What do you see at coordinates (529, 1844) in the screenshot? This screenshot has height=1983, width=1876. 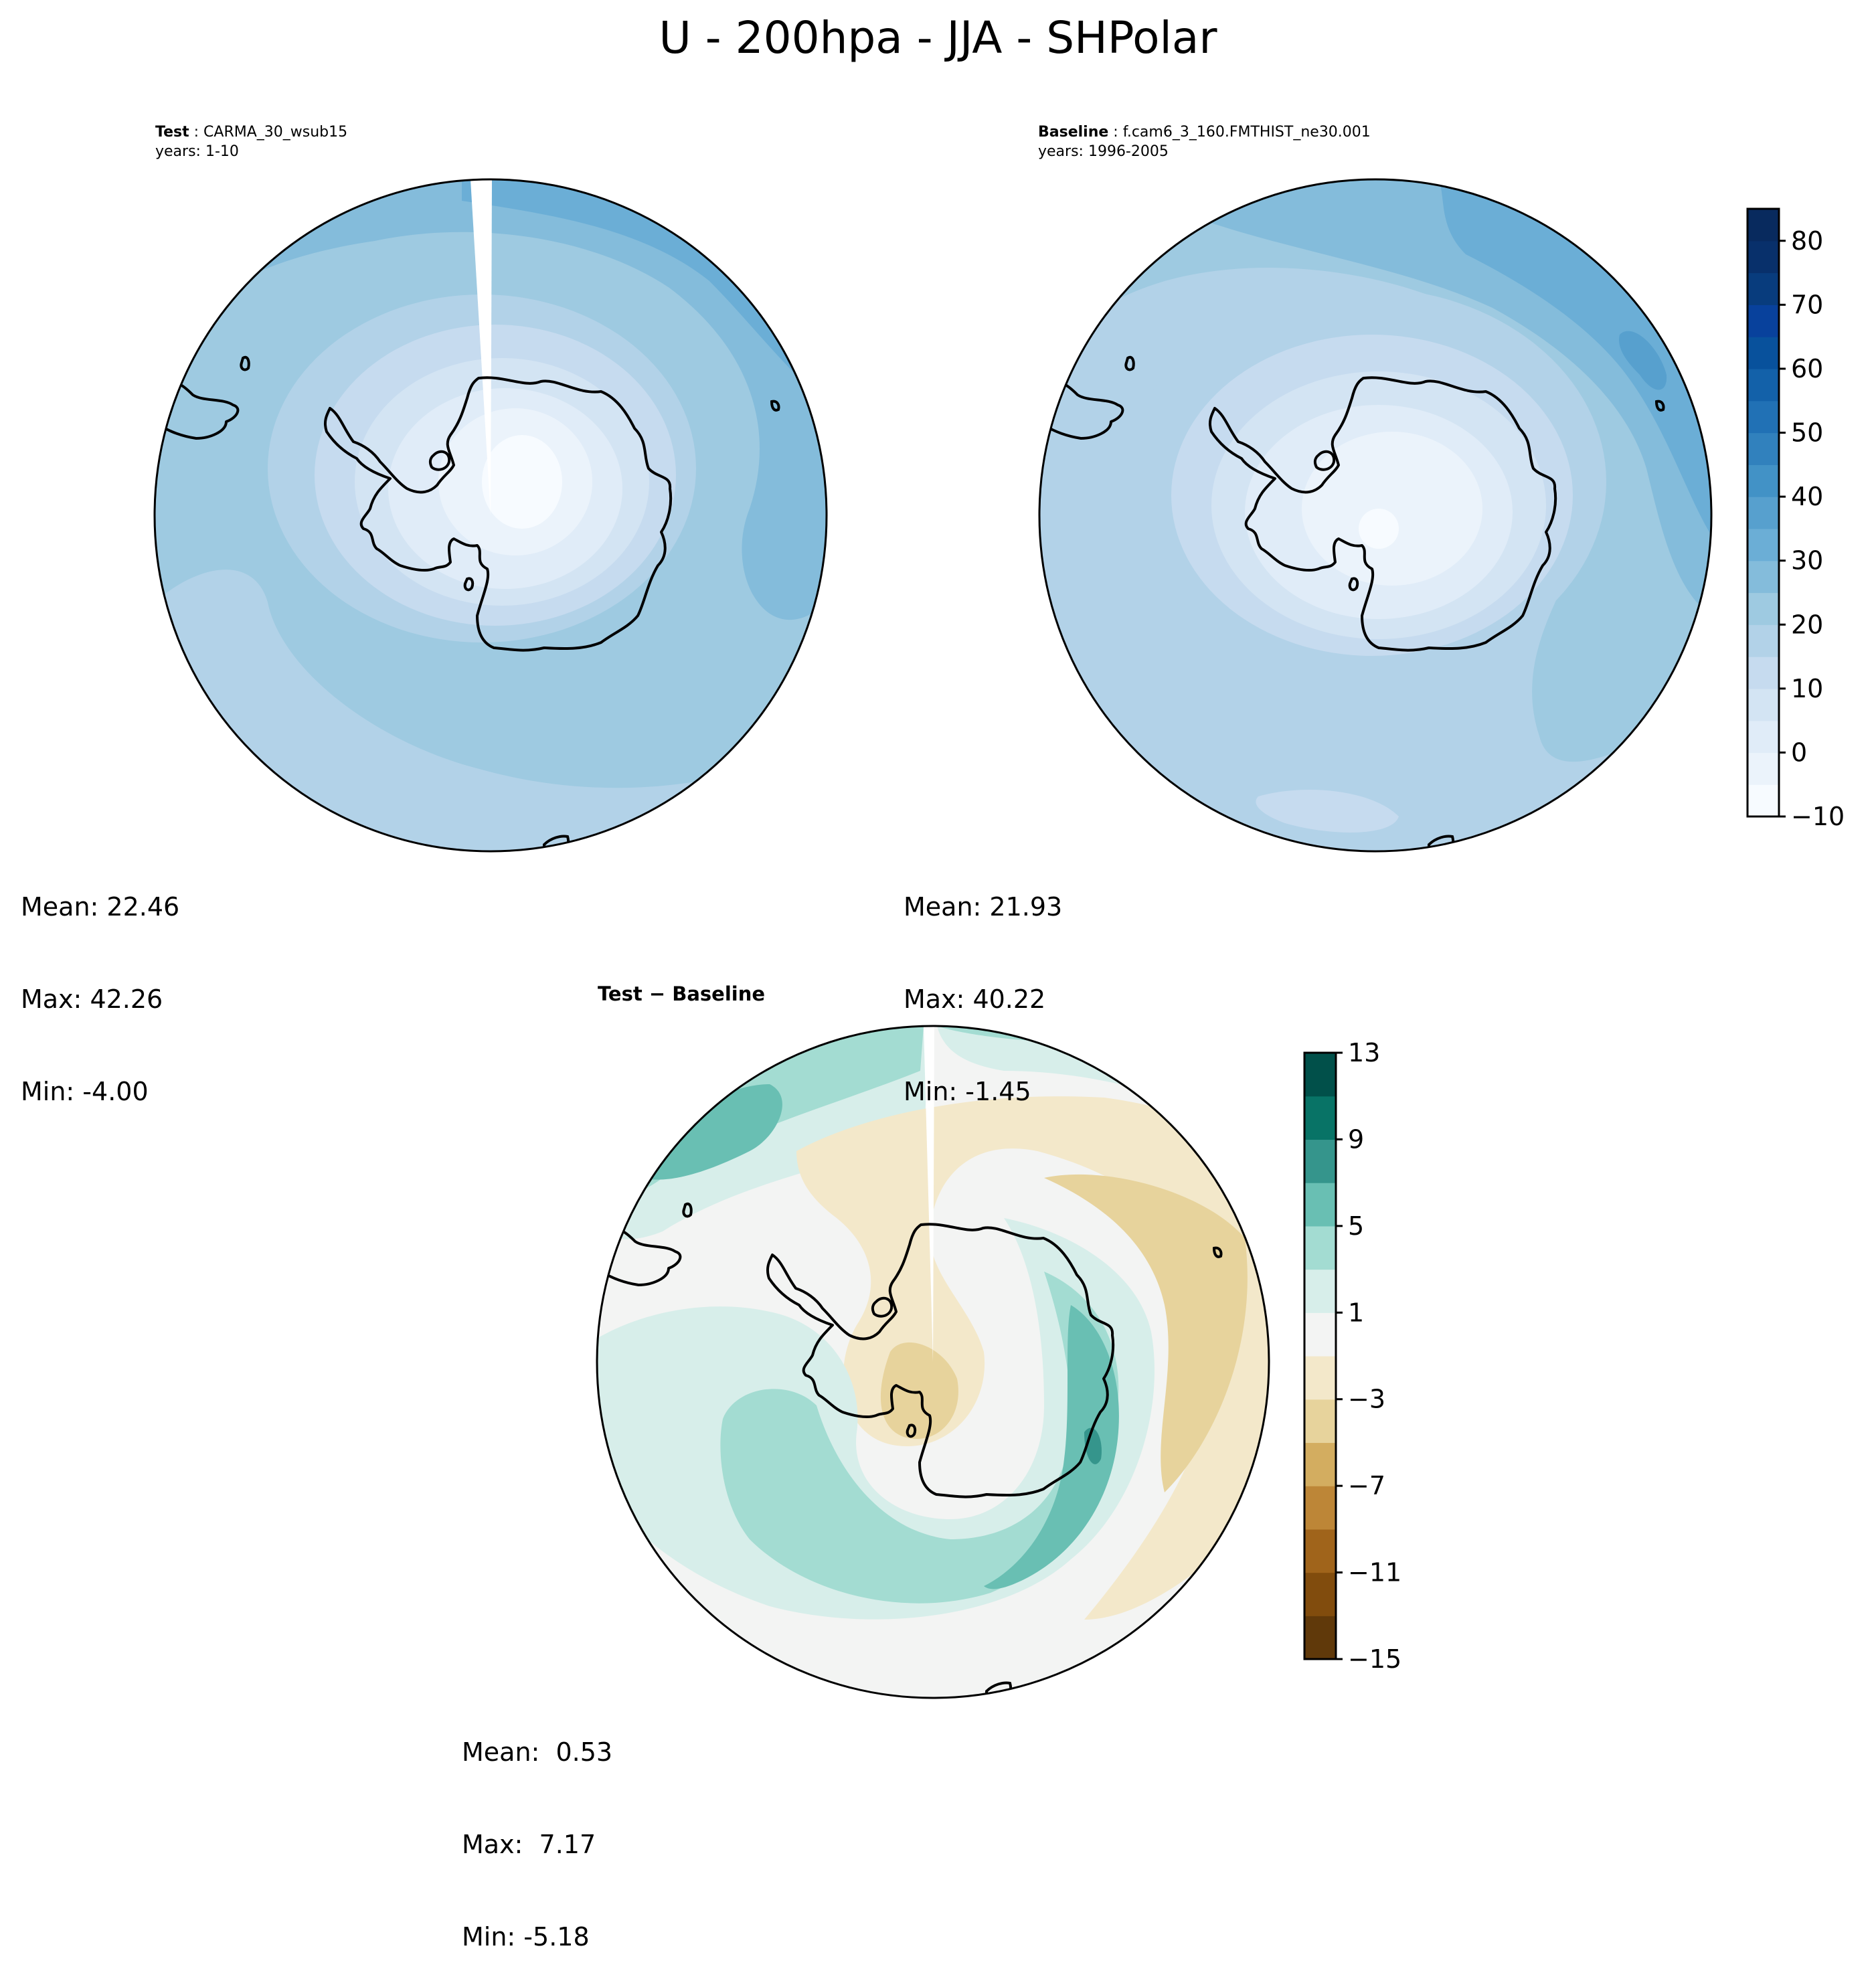 I see `diff-max: Max: 7.17` at bounding box center [529, 1844].